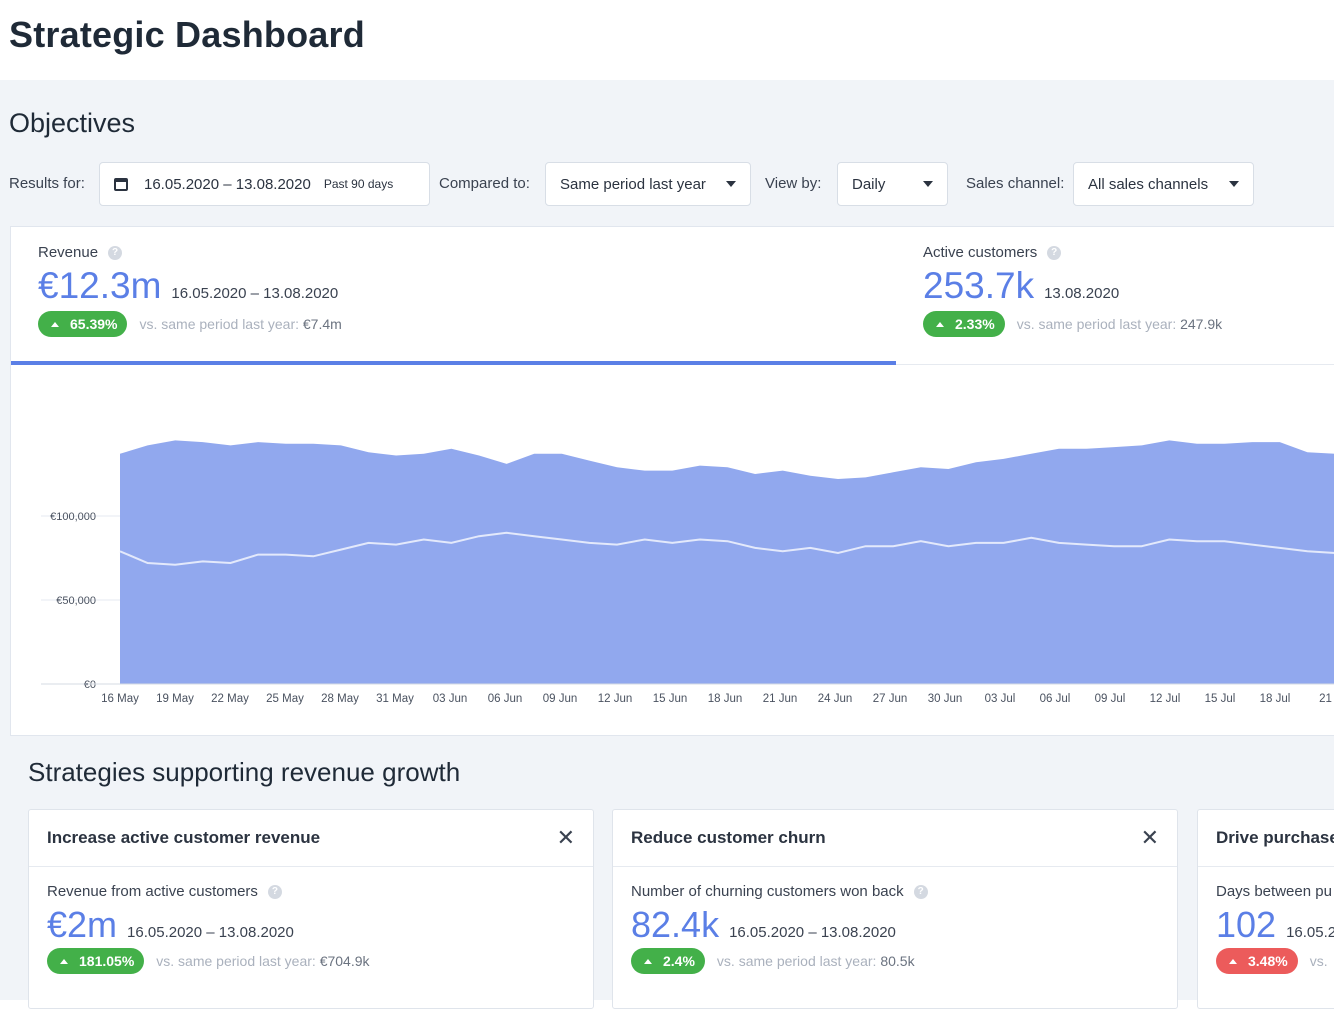 This screenshot has width=1334, height=1009. I want to click on comparison-value: 247.9k, so click(1201, 324).